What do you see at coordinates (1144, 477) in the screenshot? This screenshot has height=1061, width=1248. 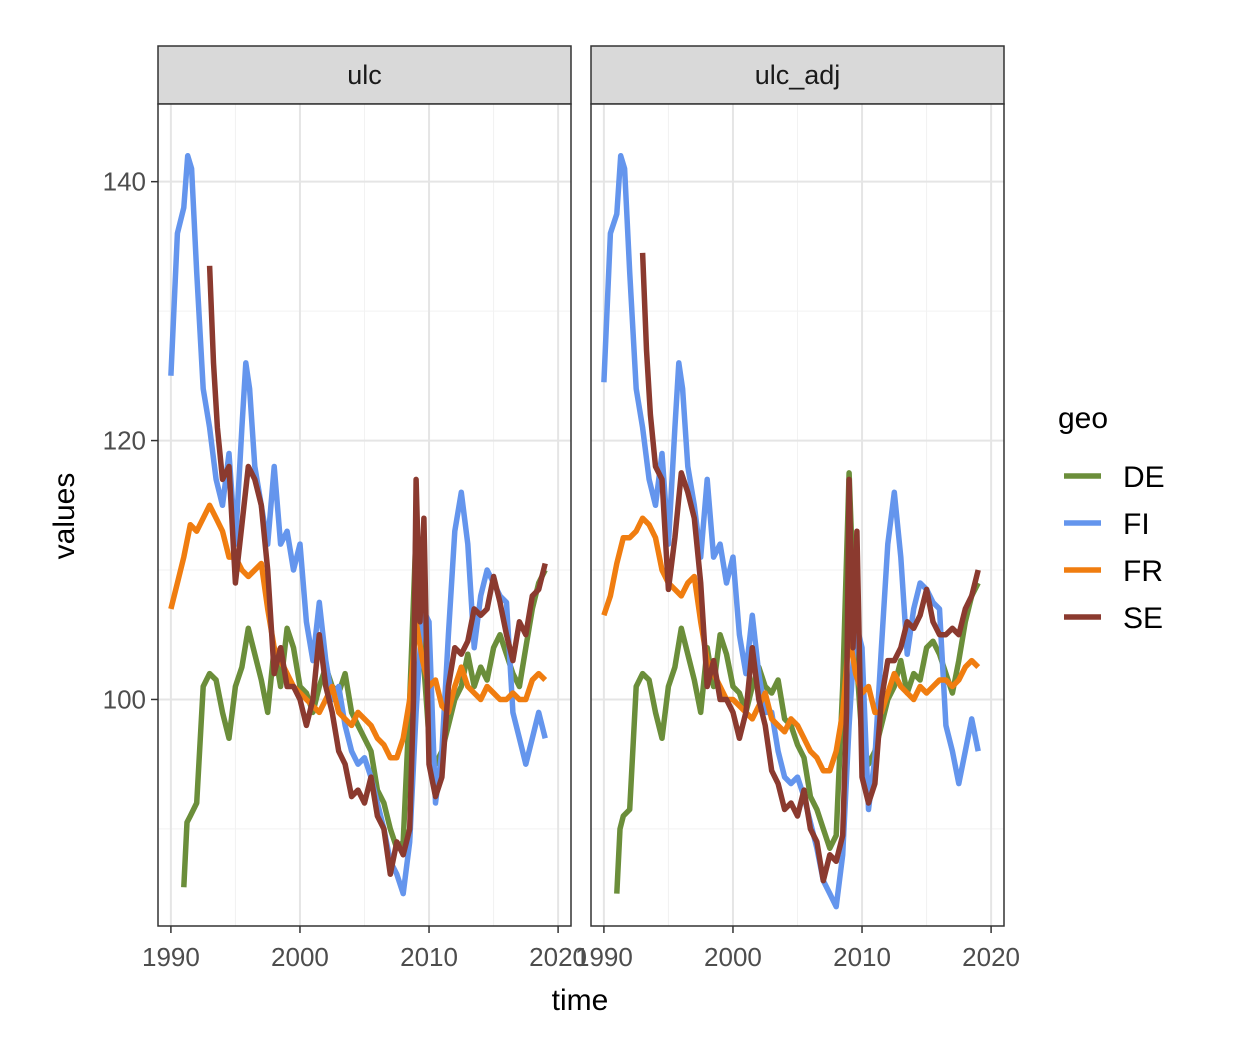 I see `legend-label-DE: DE` at bounding box center [1144, 477].